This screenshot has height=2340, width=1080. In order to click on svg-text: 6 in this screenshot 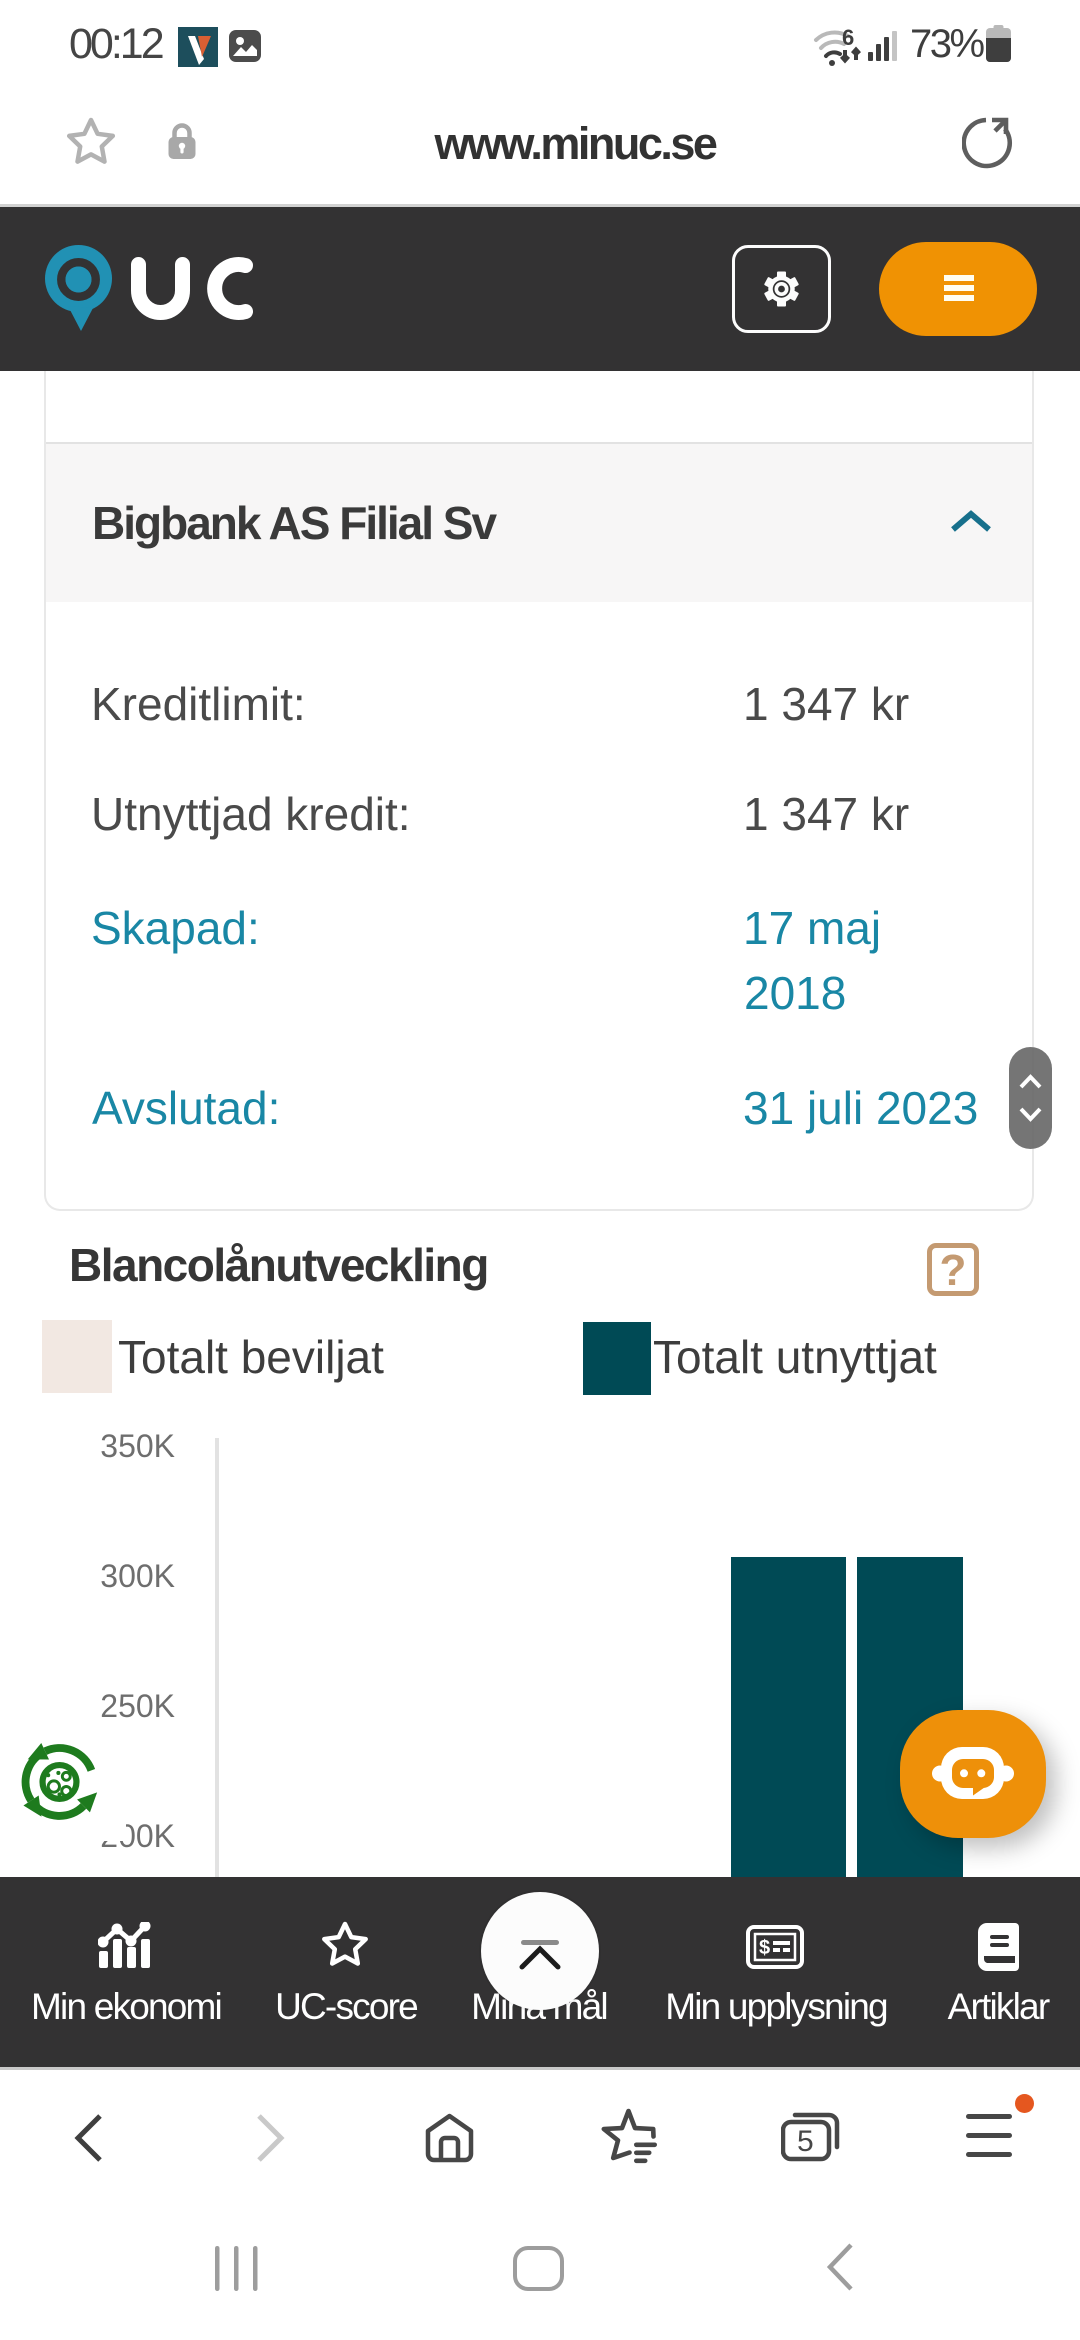, I will do `click(848, 38)`.